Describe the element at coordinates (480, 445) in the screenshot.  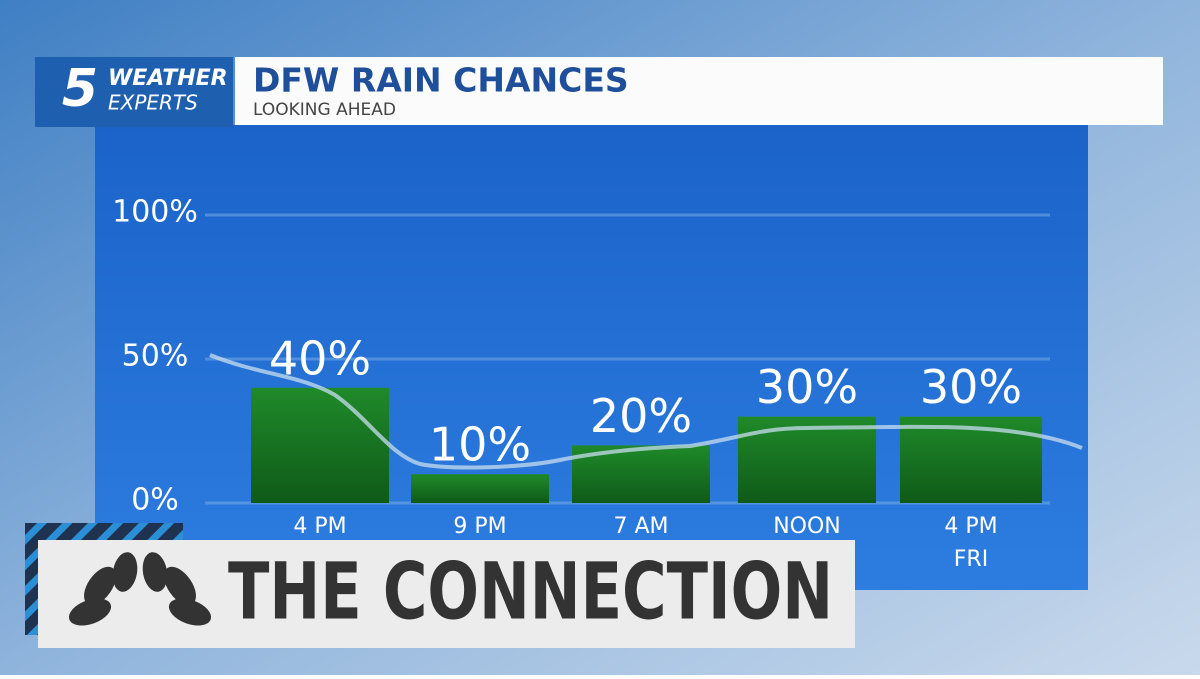
I see `data-label: 10%` at that location.